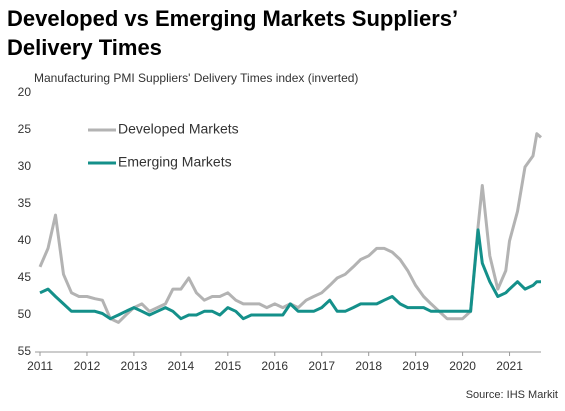 Image resolution: width=565 pixels, height=411 pixels. I want to click on x-tick-label: 2014, so click(181, 366).